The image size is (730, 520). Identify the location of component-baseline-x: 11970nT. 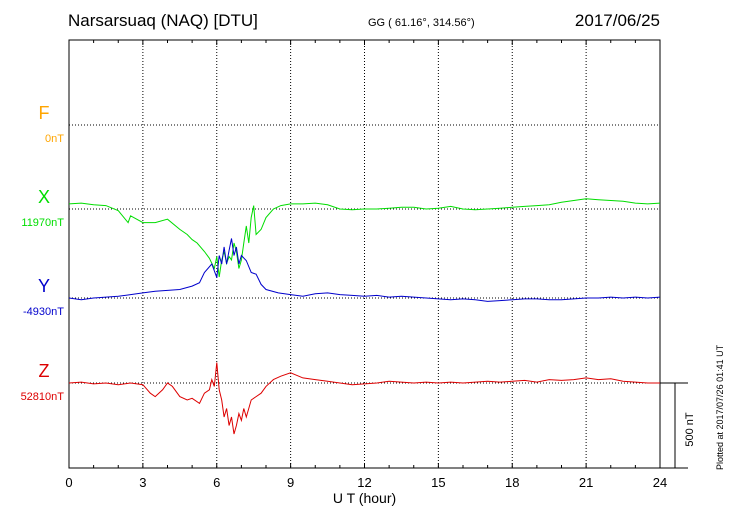
(42, 223).